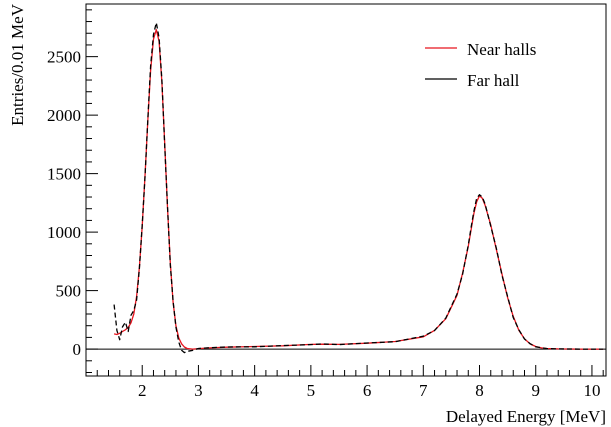  Describe the element at coordinates (591, 390) in the screenshot. I see `x-tick-label: 10` at that location.